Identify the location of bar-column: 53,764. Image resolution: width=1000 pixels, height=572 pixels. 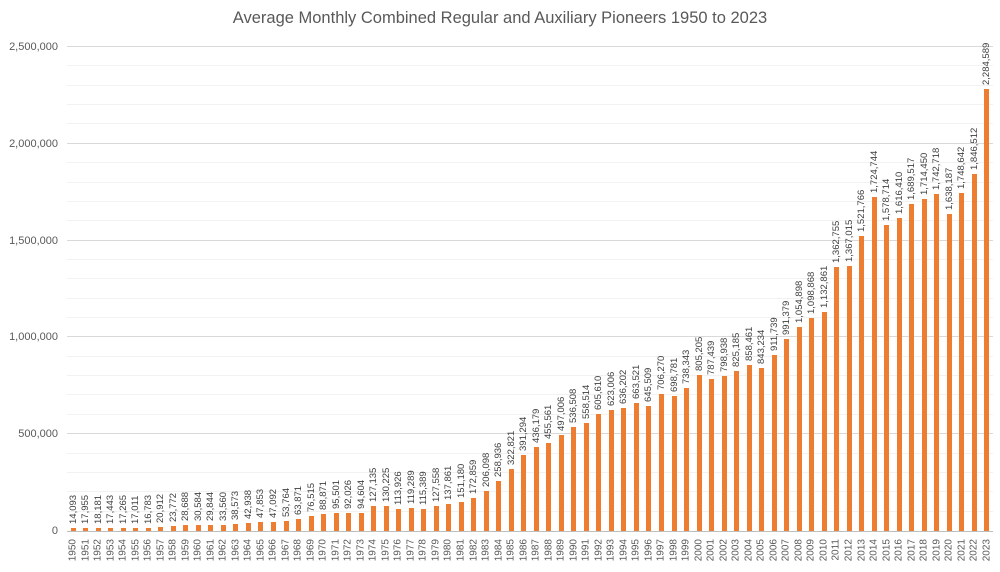
(286, 289).